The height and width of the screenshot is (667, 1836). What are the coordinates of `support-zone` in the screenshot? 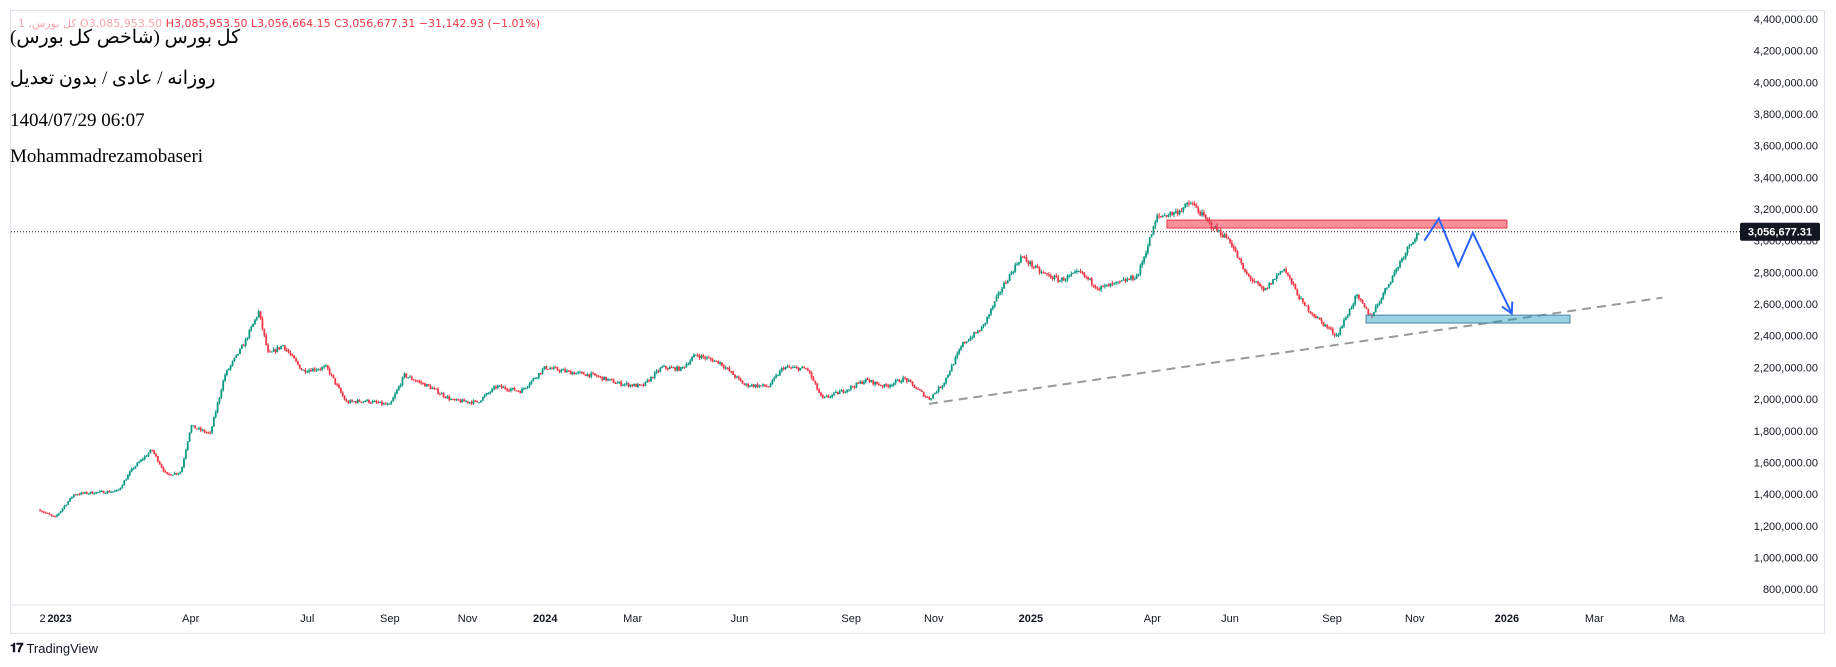 It's located at (1468, 319).